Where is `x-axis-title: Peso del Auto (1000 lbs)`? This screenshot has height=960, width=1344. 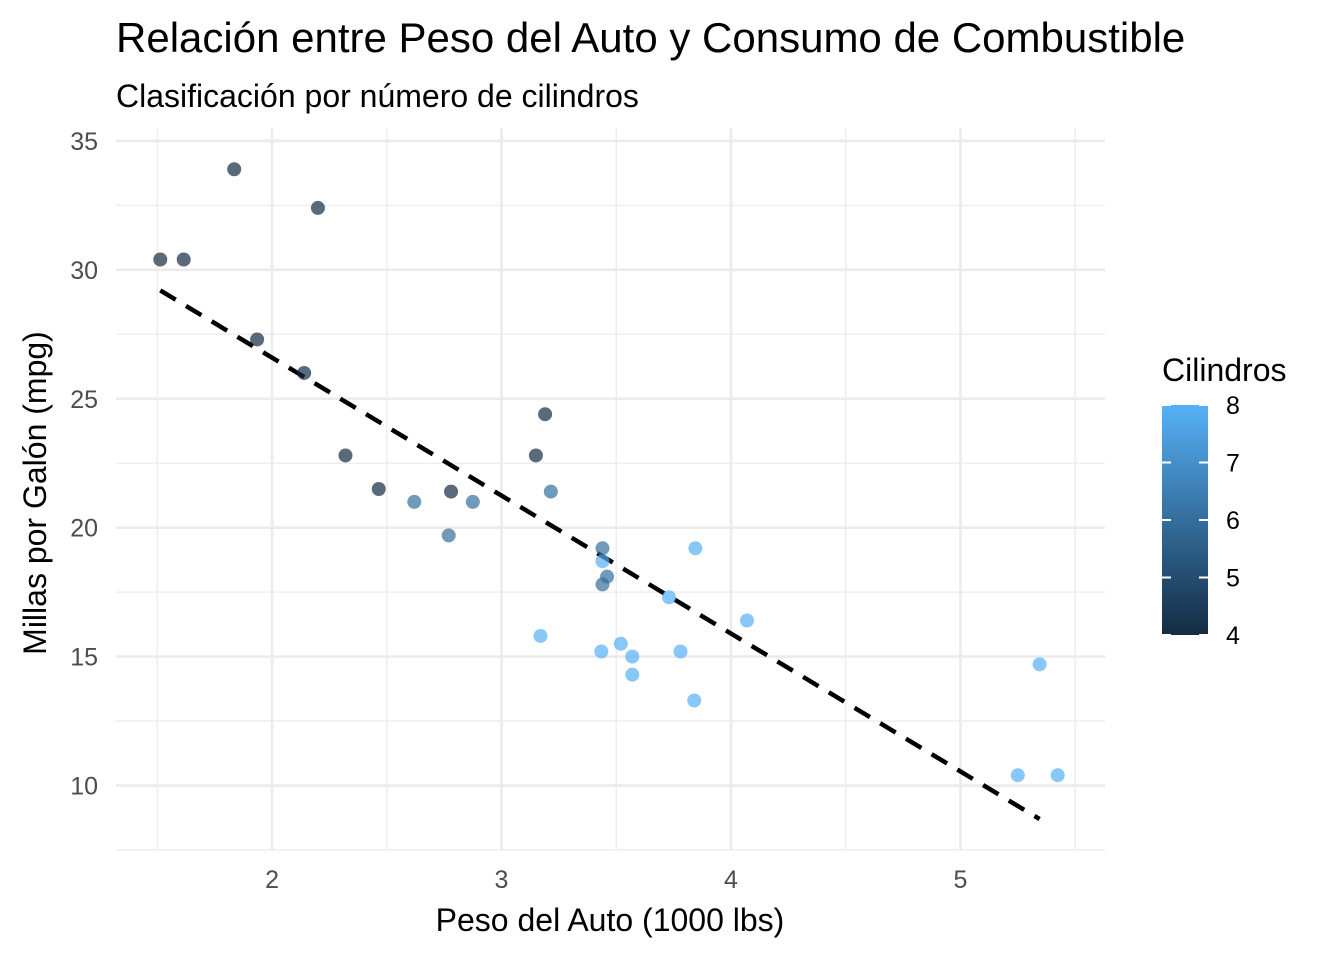
x-axis-title: Peso del Auto (1000 lbs) is located at coordinates (610, 920).